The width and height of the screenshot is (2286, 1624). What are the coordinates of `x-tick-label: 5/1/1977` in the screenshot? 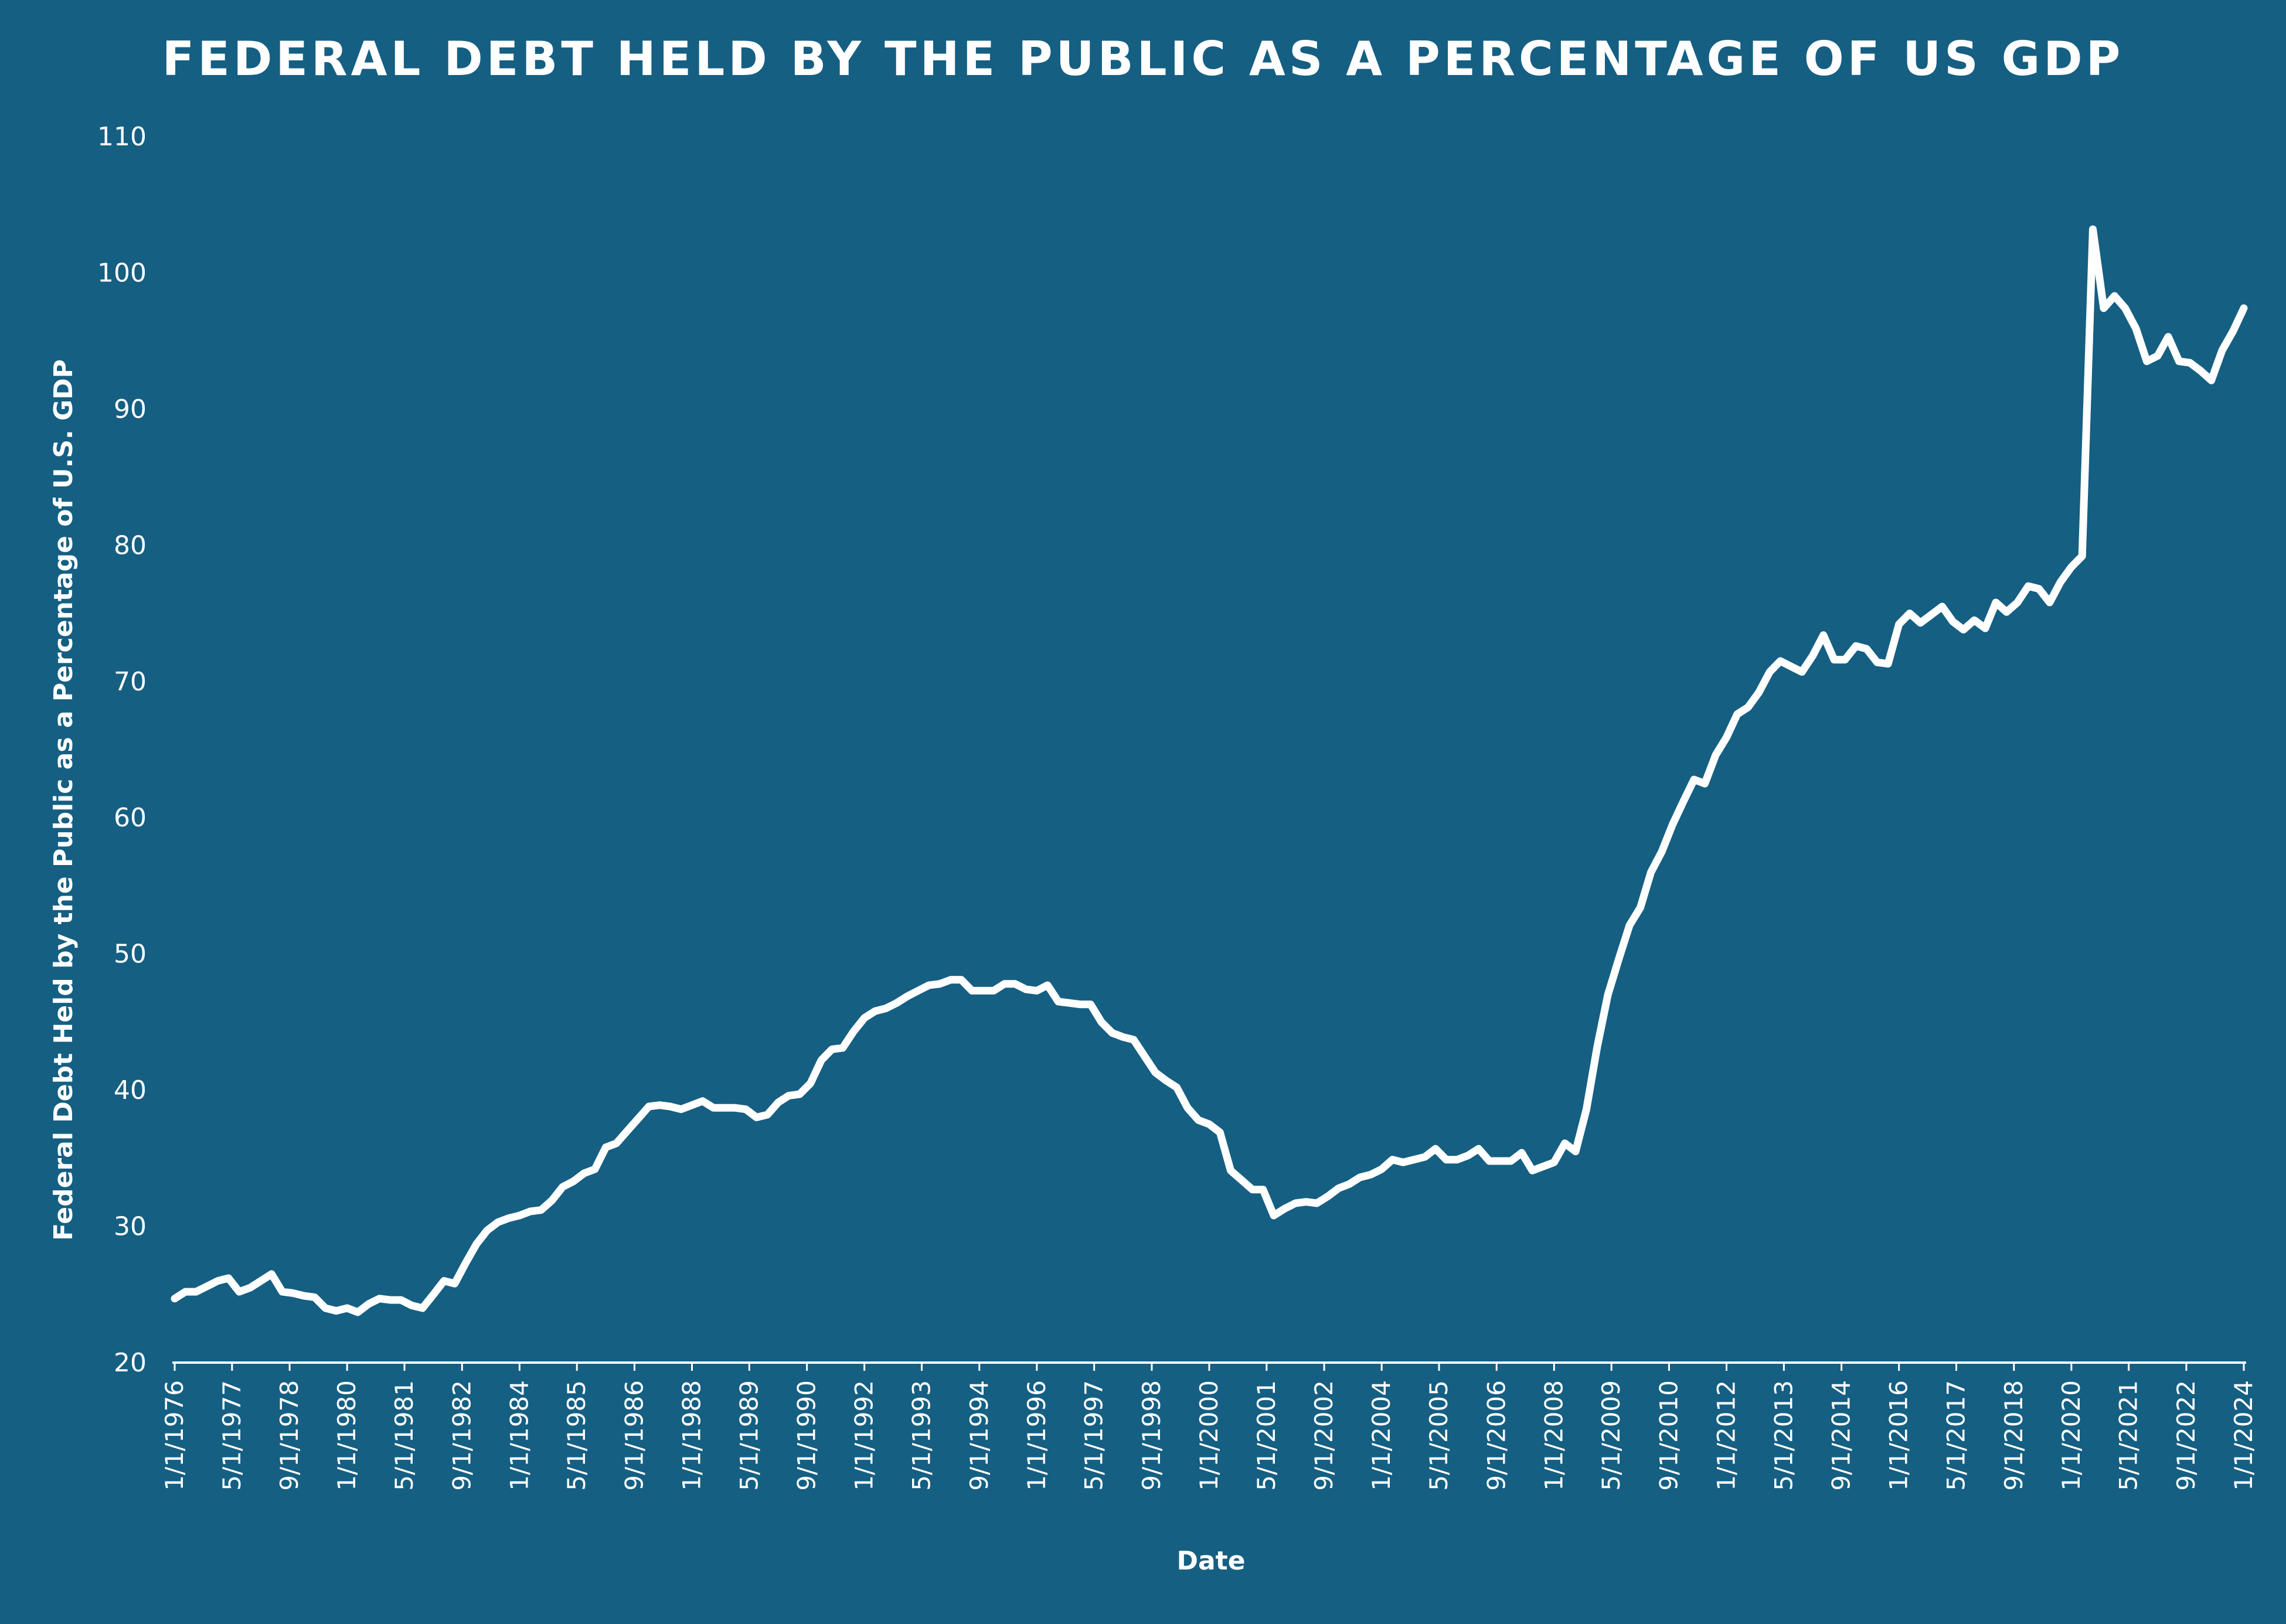 It's located at (231, 1435).